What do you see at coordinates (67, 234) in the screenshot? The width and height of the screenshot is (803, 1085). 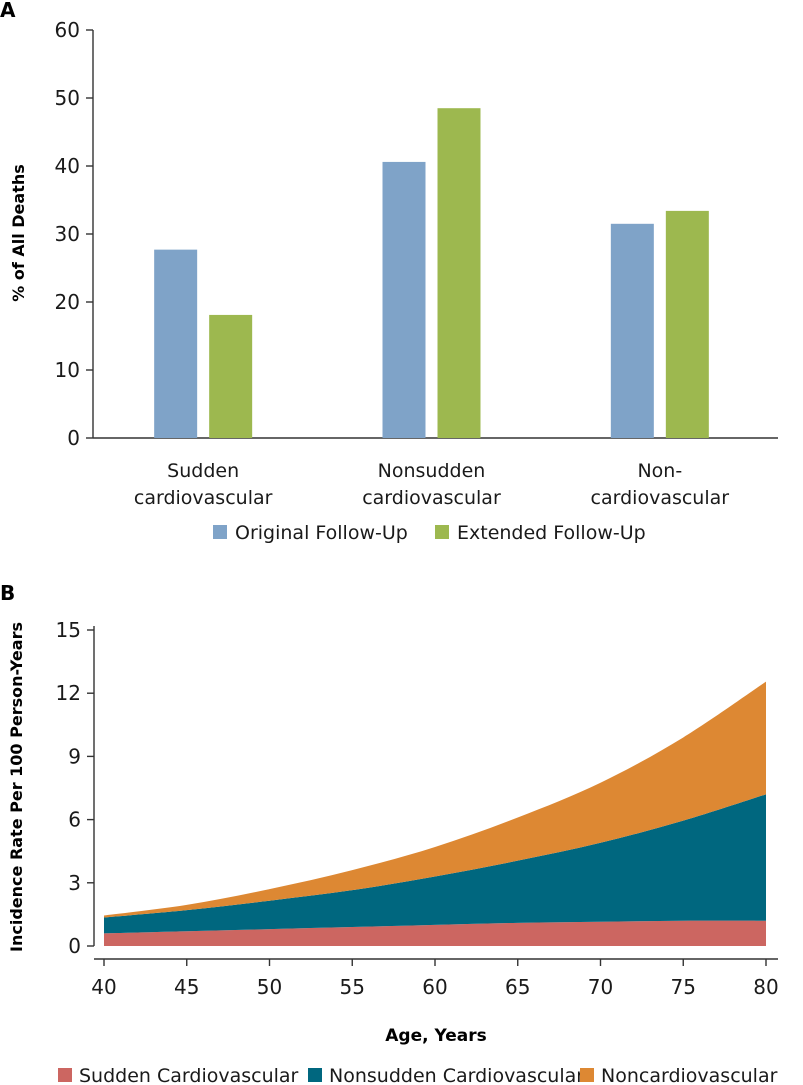 I see `panel-a-y-tick-label: 30` at bounding box center [67, 234].